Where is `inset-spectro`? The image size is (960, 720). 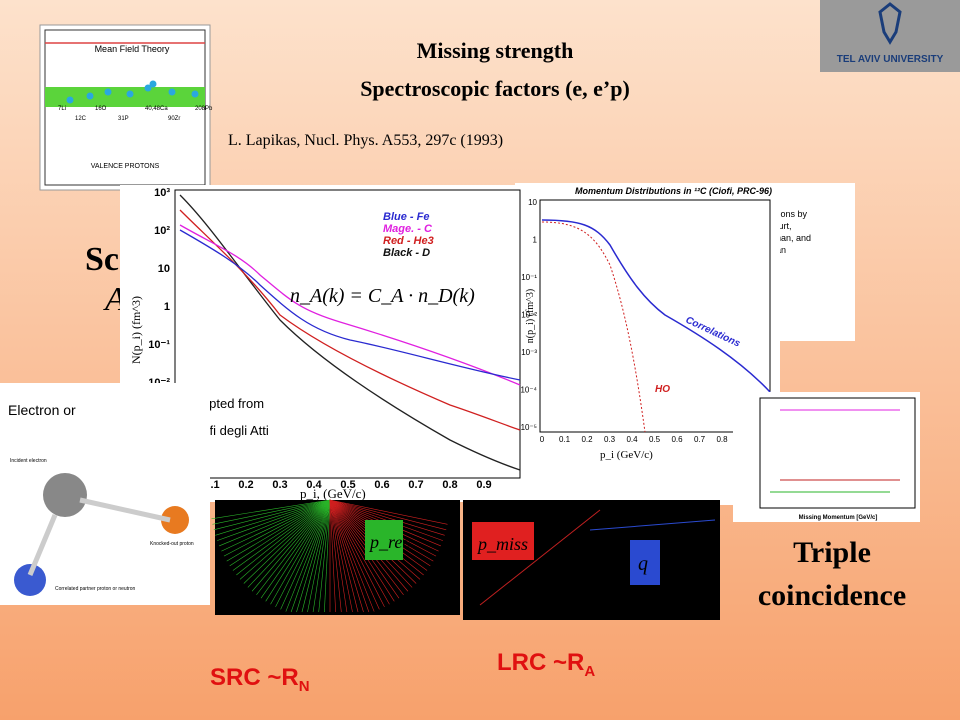 inset-spectro is located at coordinates (125, 107).